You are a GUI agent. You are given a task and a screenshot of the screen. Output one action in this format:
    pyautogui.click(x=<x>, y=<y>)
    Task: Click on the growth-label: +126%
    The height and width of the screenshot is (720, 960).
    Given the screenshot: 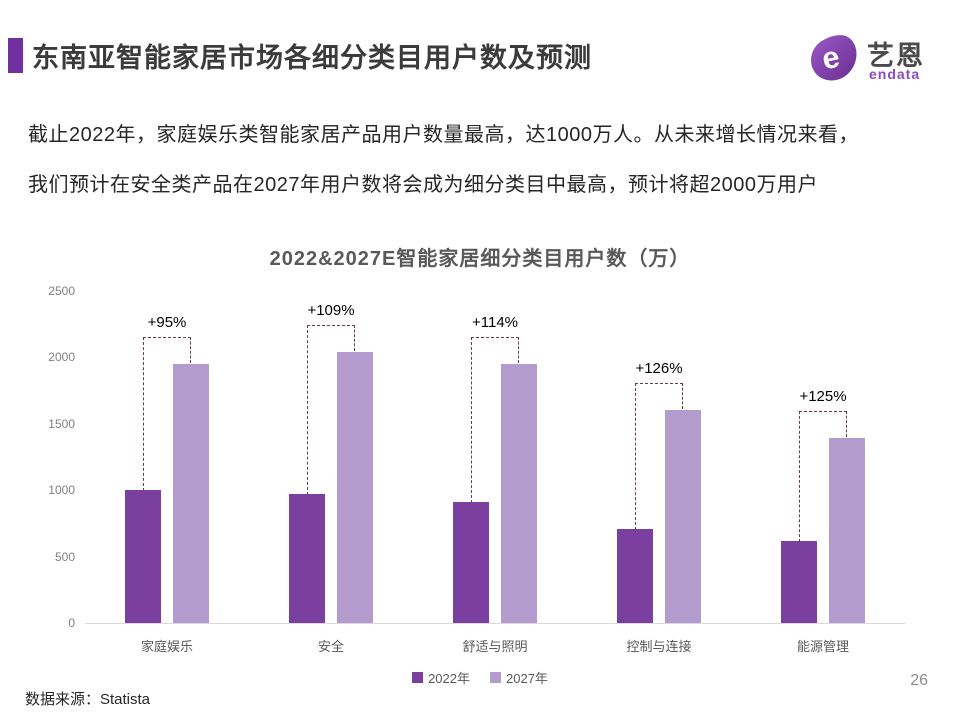 What is the action you would take?
    pyautogui.click(x=659, y=368)
    